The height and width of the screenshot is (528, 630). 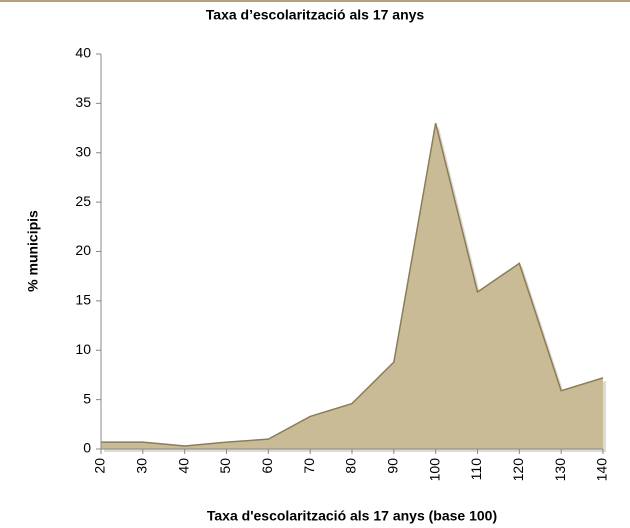 What do you see at coordinates (518, 470) in the screenshot?
I see `x-tick-label: 120` at bounding box center [518, 470].